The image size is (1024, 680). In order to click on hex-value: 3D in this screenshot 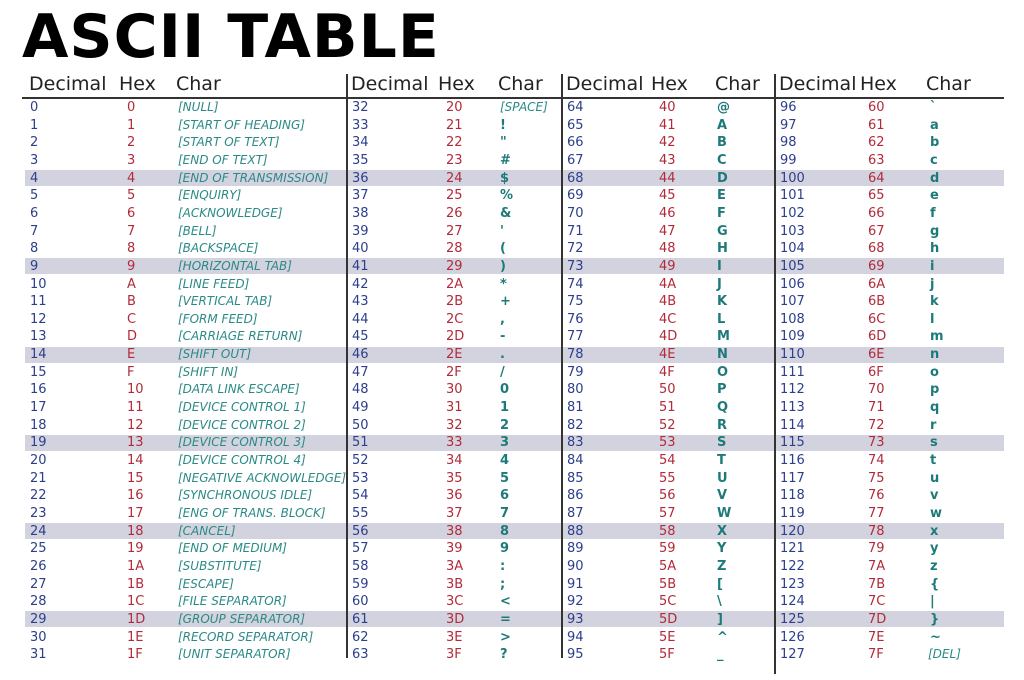, I will do `click(455, 619)`.